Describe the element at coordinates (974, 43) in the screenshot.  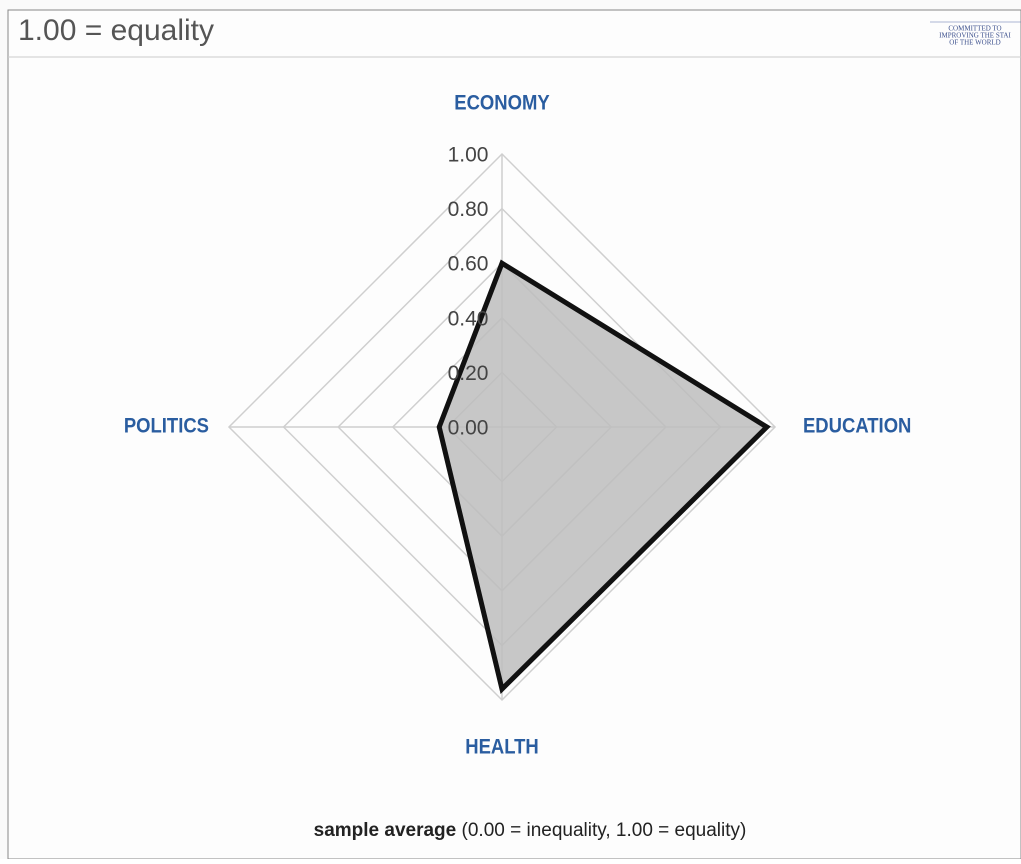
I see `logo-line: OF THE WORLD` at that location.